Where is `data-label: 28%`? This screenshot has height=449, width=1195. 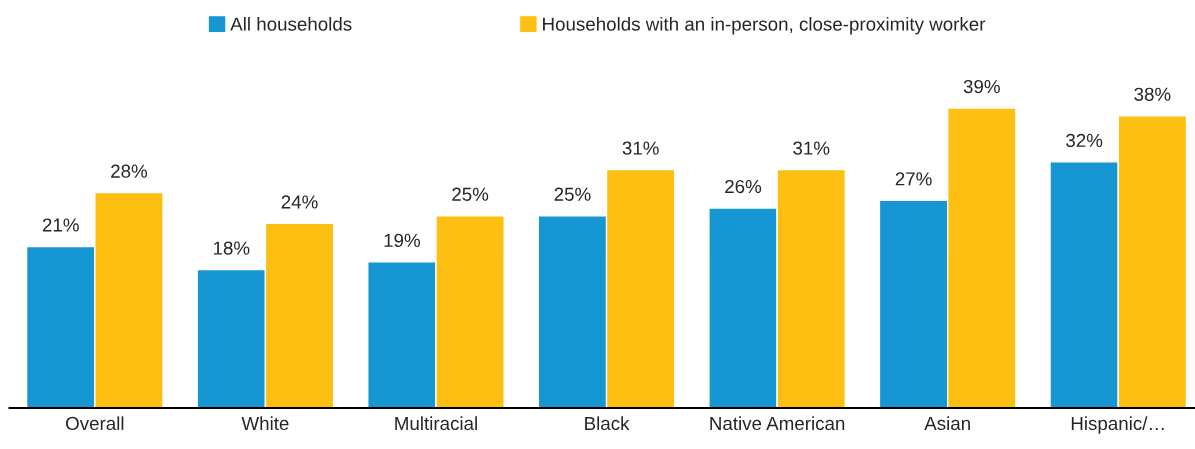 data-label: 28% is located at coordinates (129, 171).